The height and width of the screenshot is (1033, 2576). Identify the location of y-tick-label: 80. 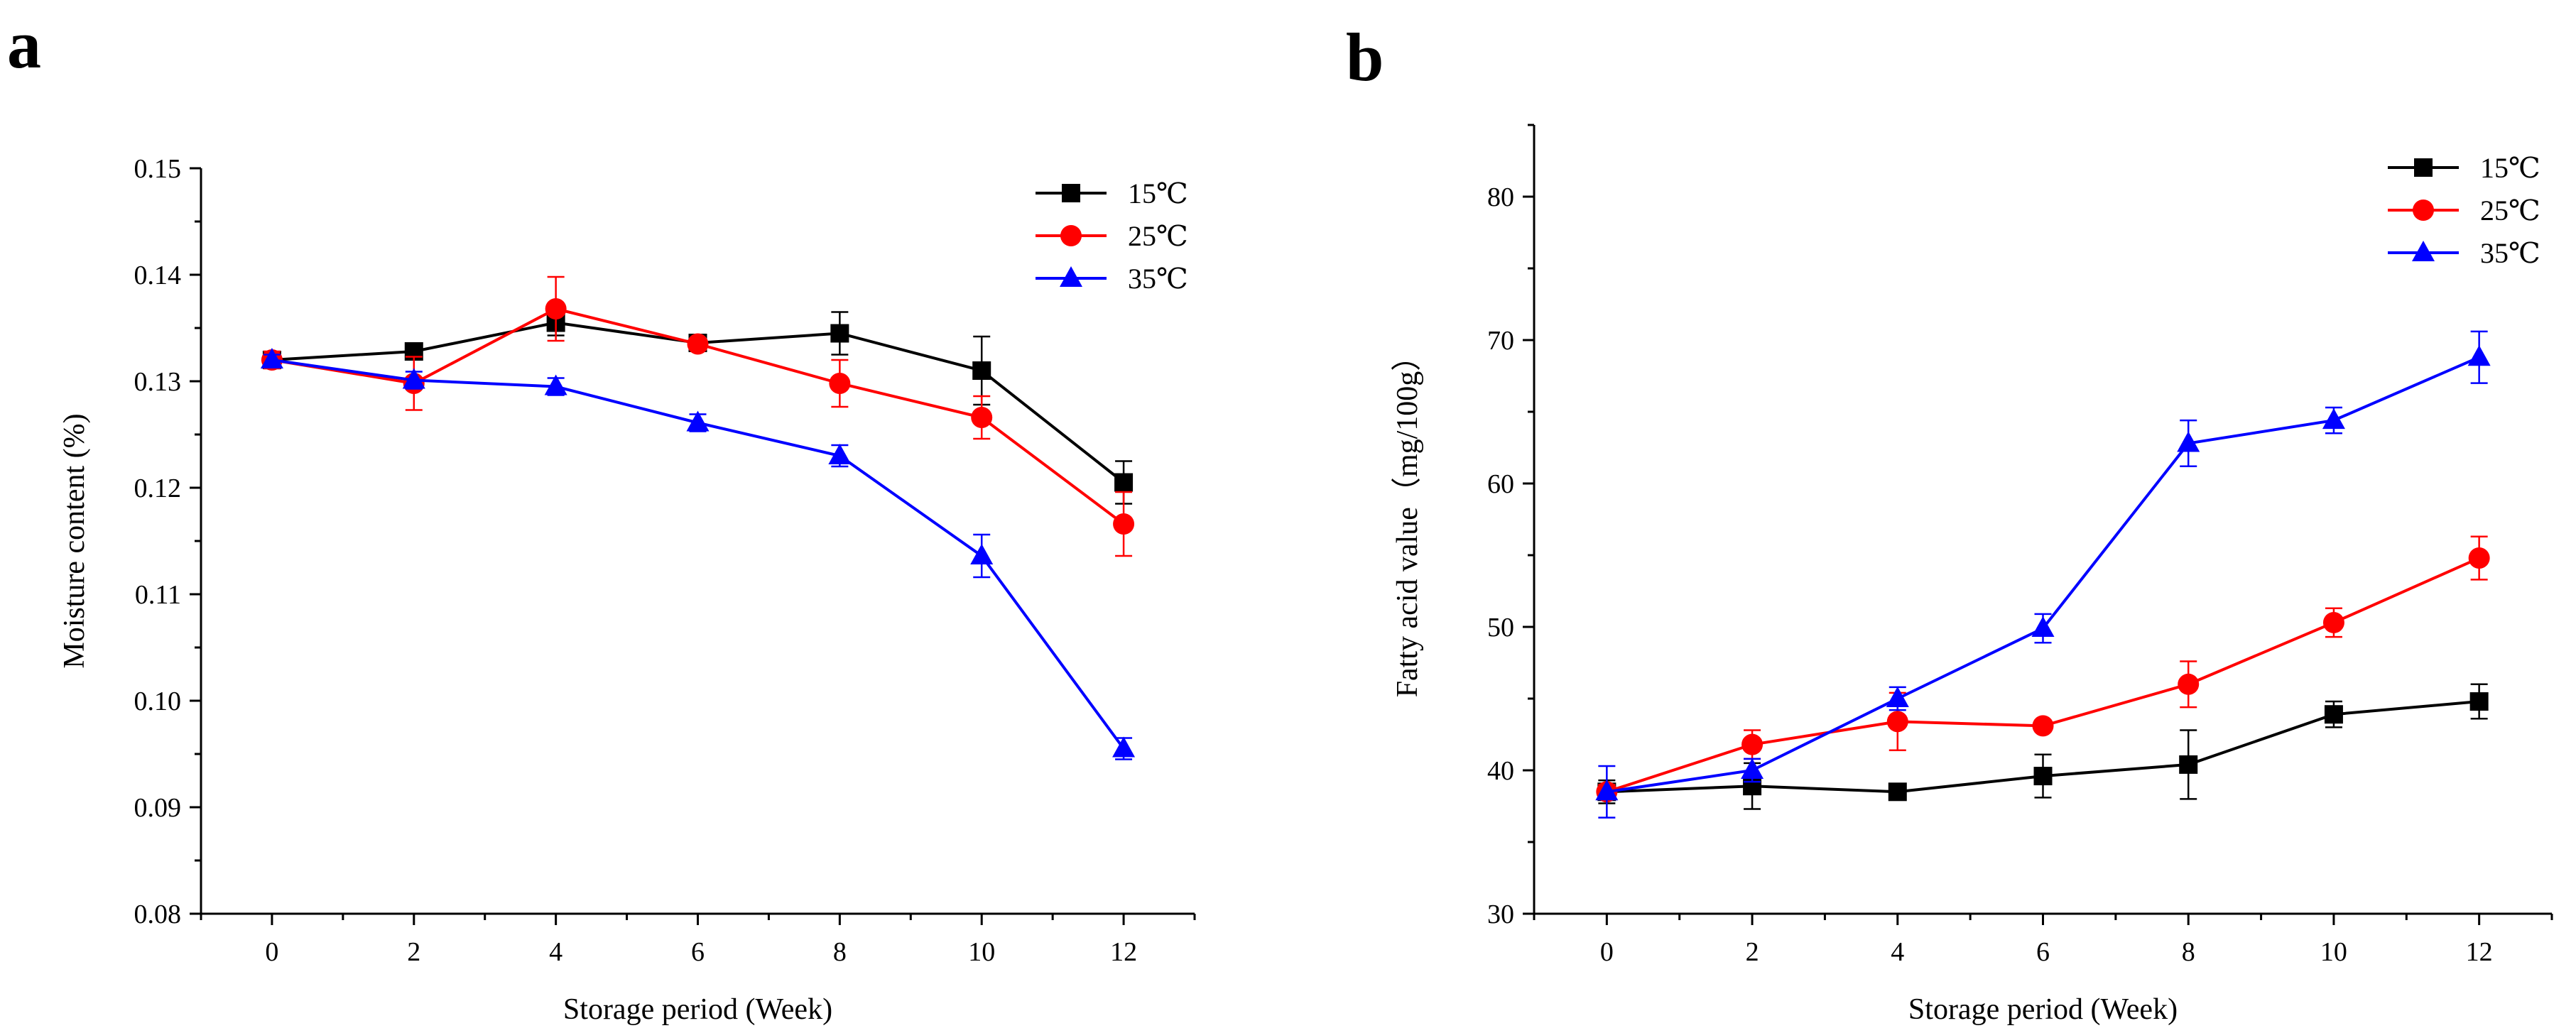
(1500, 197).